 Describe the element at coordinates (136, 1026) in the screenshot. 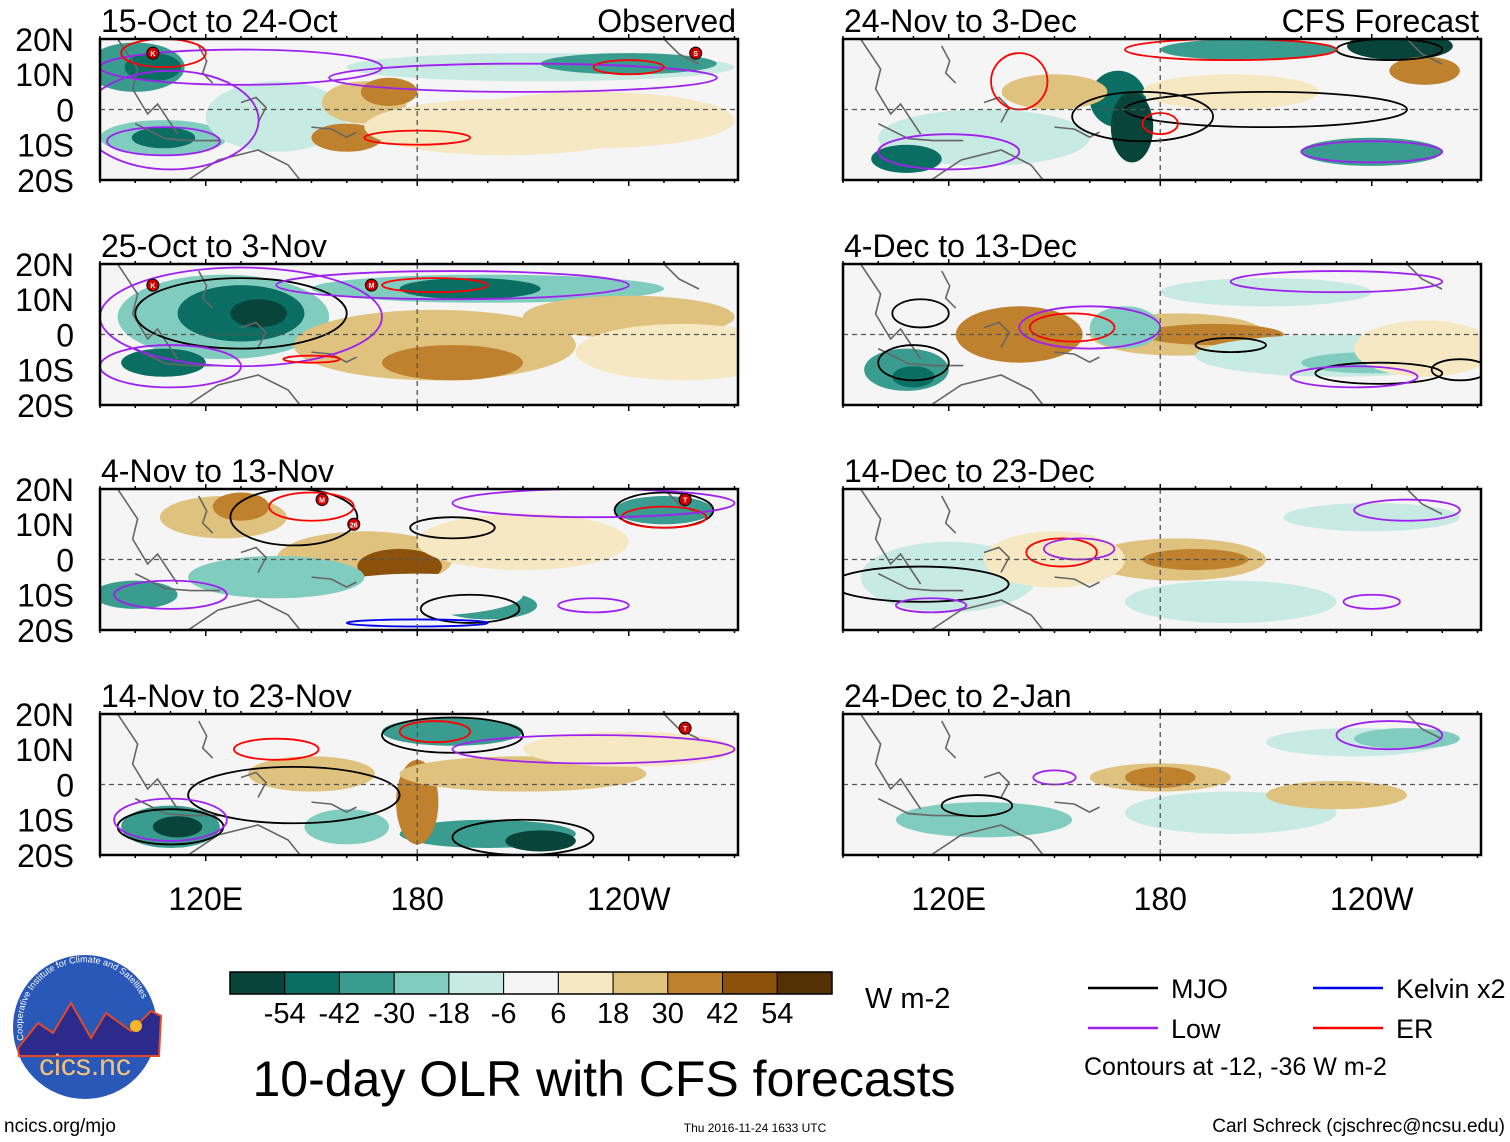

I see `logo-sun-icon` at that location.